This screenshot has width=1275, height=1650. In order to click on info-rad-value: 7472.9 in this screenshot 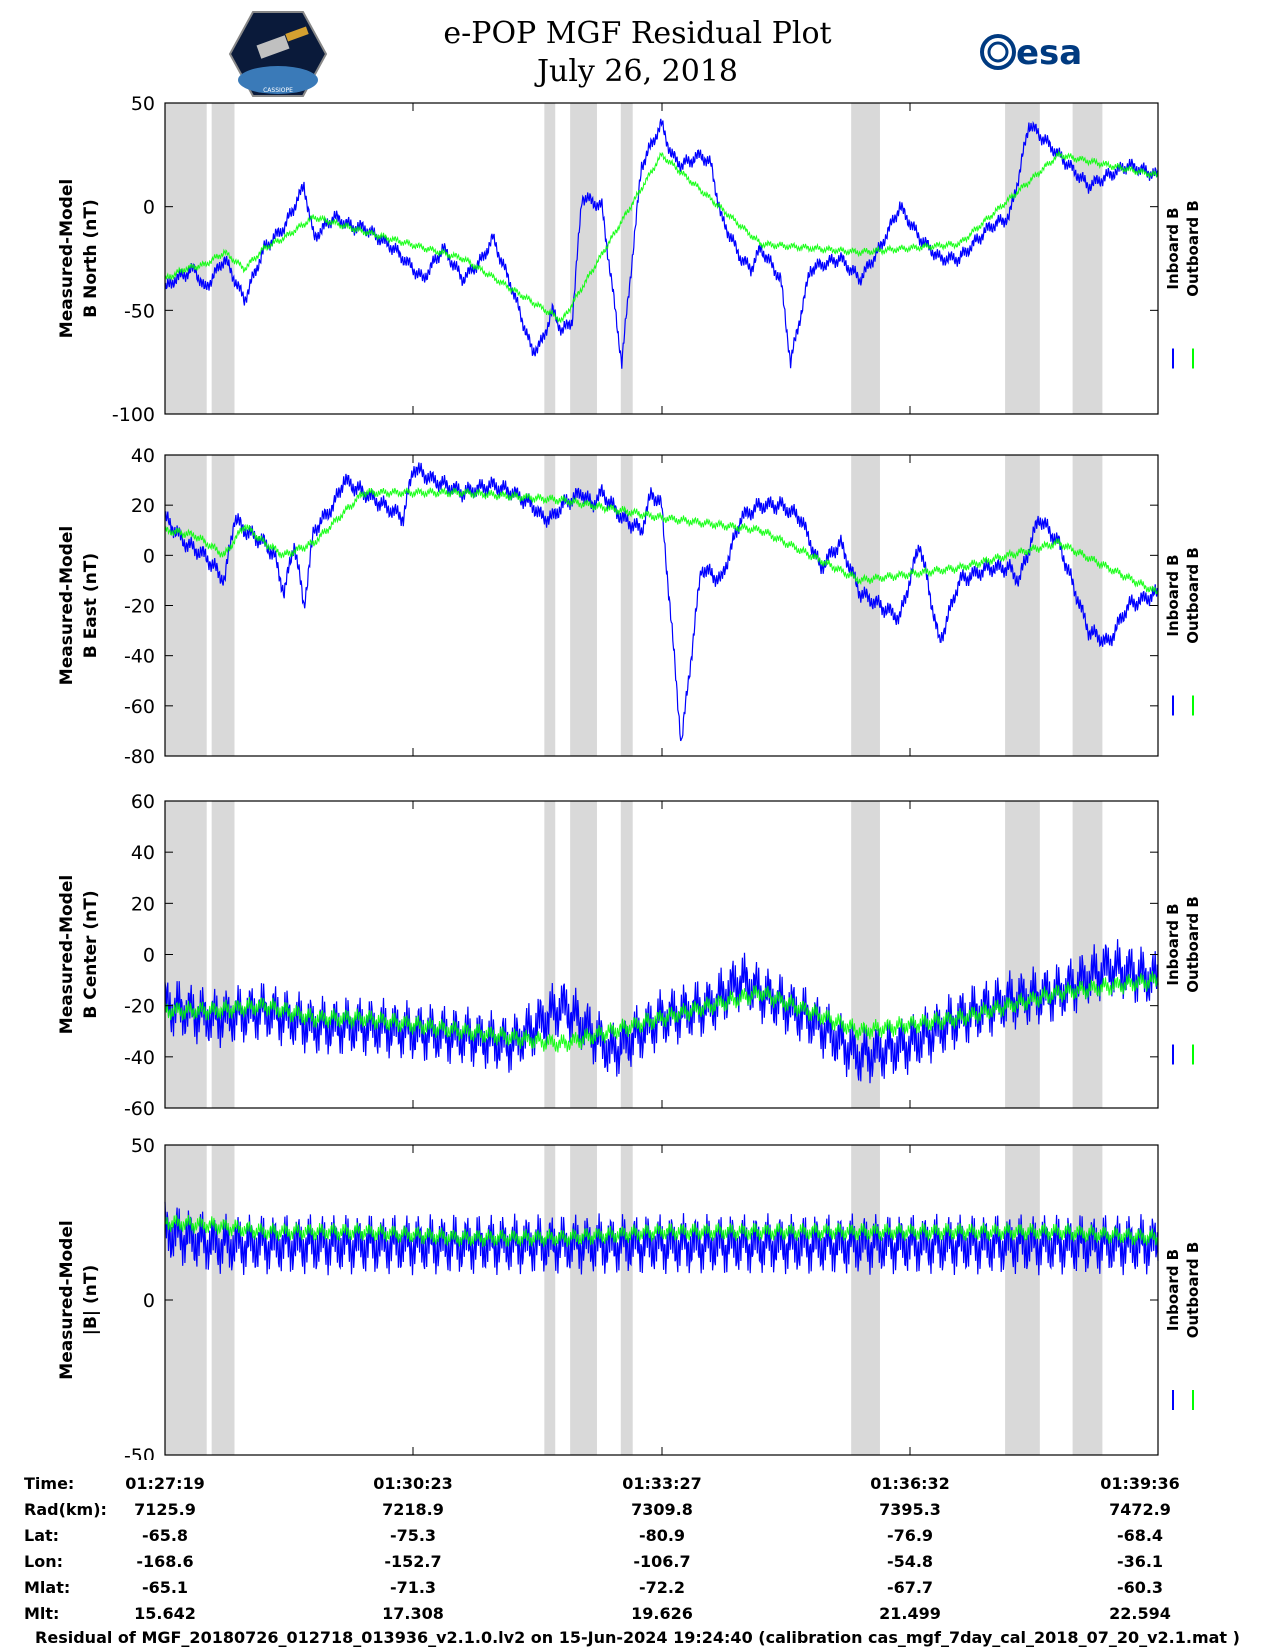, I will do `click(1140, 1509)`.